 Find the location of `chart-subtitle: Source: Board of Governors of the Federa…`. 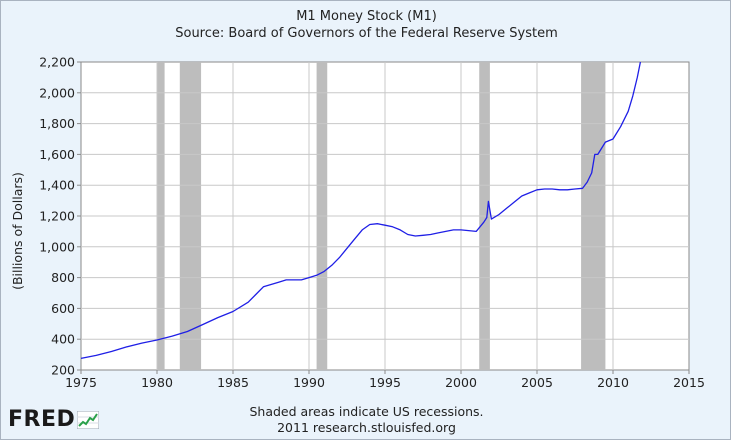

chart-subtitle: Source: Board of Governors of the Federa… is located at coordinates (366, 33).